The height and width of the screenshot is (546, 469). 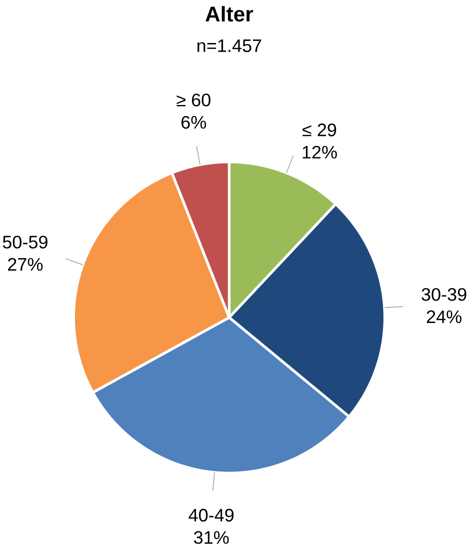 I want to click on data-label: 24%, so click(x=444, y=317).